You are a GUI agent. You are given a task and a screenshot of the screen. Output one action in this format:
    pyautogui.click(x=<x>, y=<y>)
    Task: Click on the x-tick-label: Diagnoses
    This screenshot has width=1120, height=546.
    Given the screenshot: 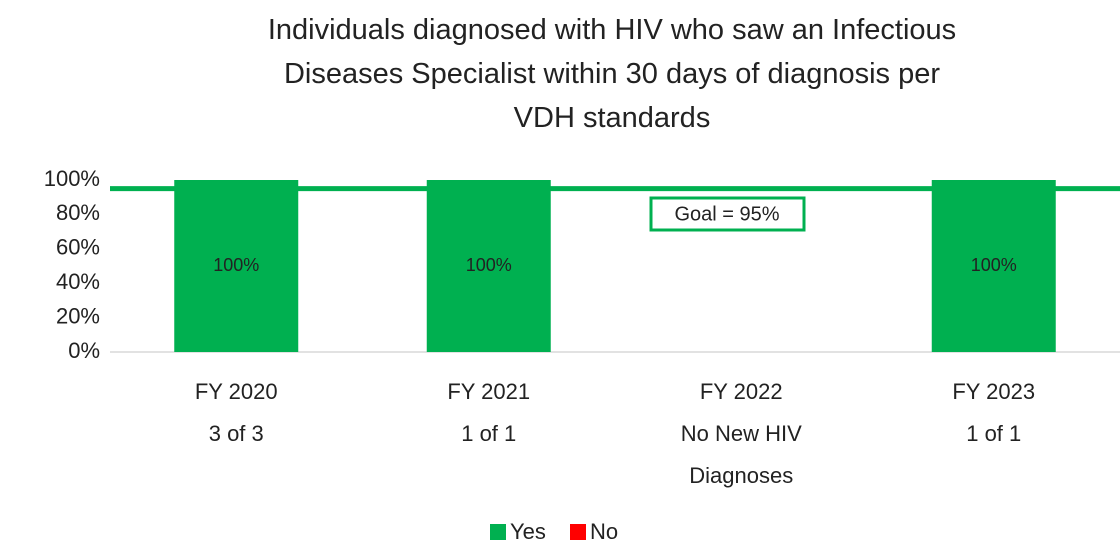 What is the action you would take?
    pyautogui.click(x=741, y=475)
    